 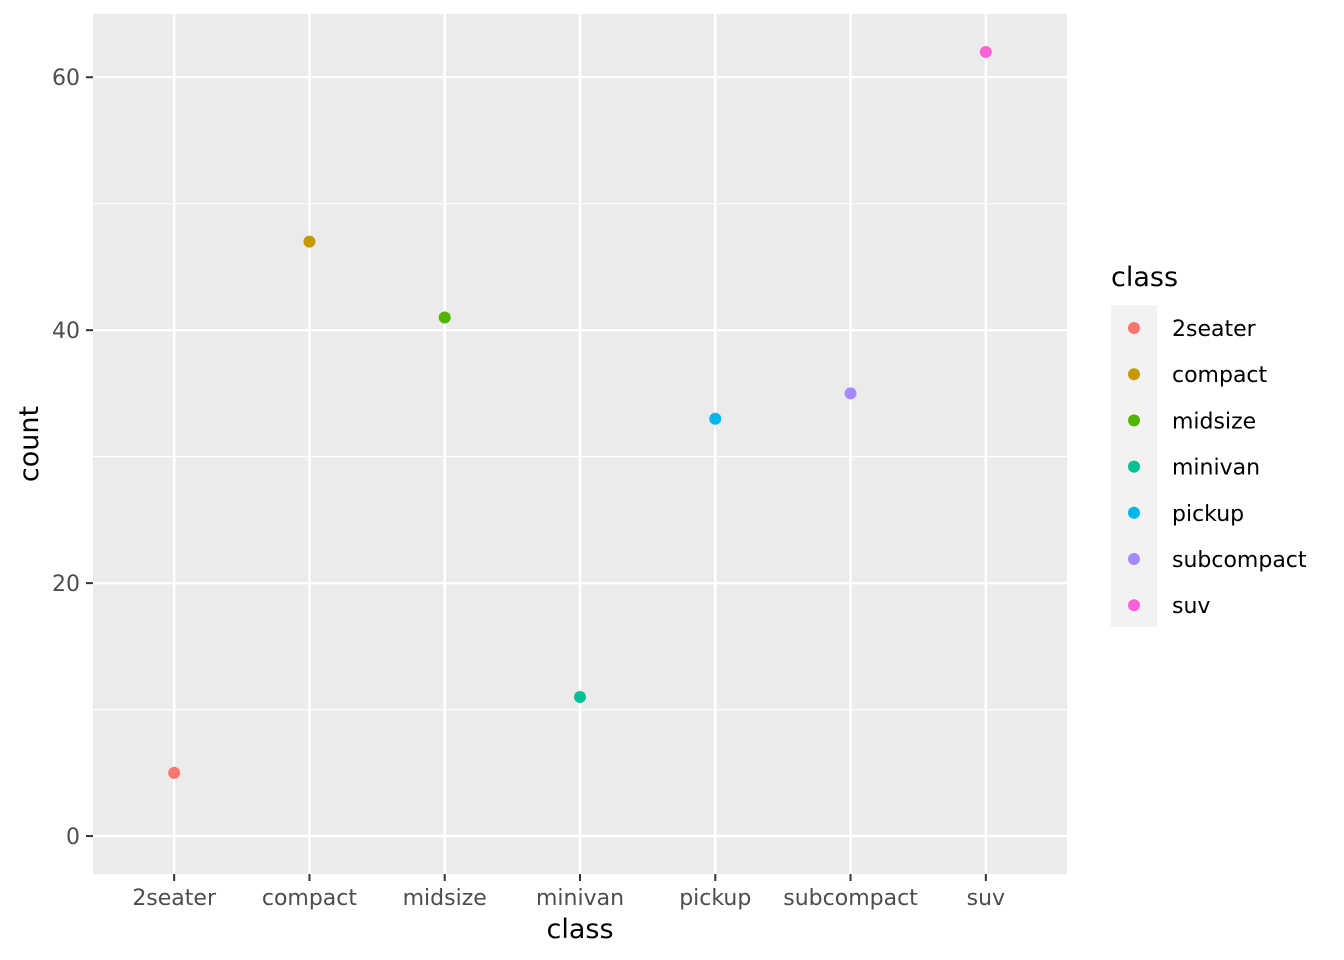 What do you see at coordinates (1144, 277) in the screenshot?
I see `legend-title: class` at bounding box center [1144, 277].